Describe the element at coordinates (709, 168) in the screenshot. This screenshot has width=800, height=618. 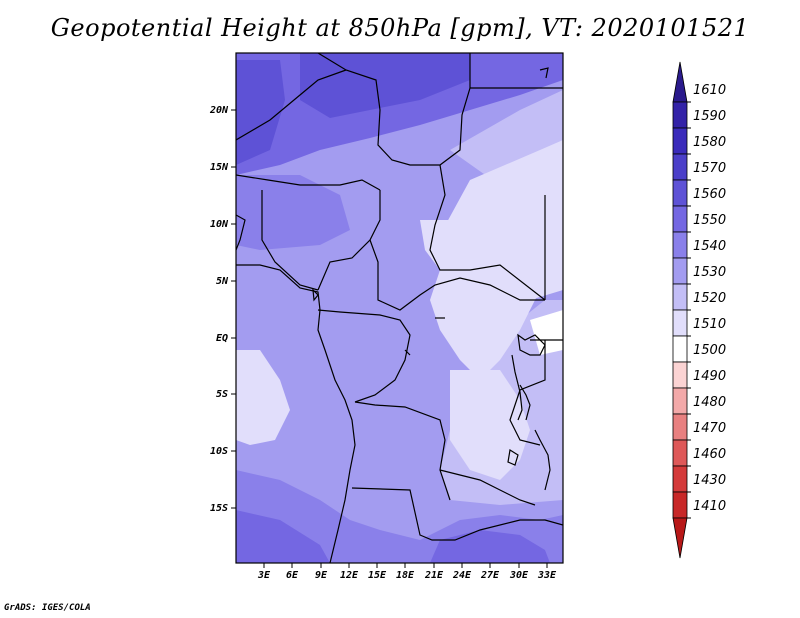
I see `colorbar-label: 1570` at that location.